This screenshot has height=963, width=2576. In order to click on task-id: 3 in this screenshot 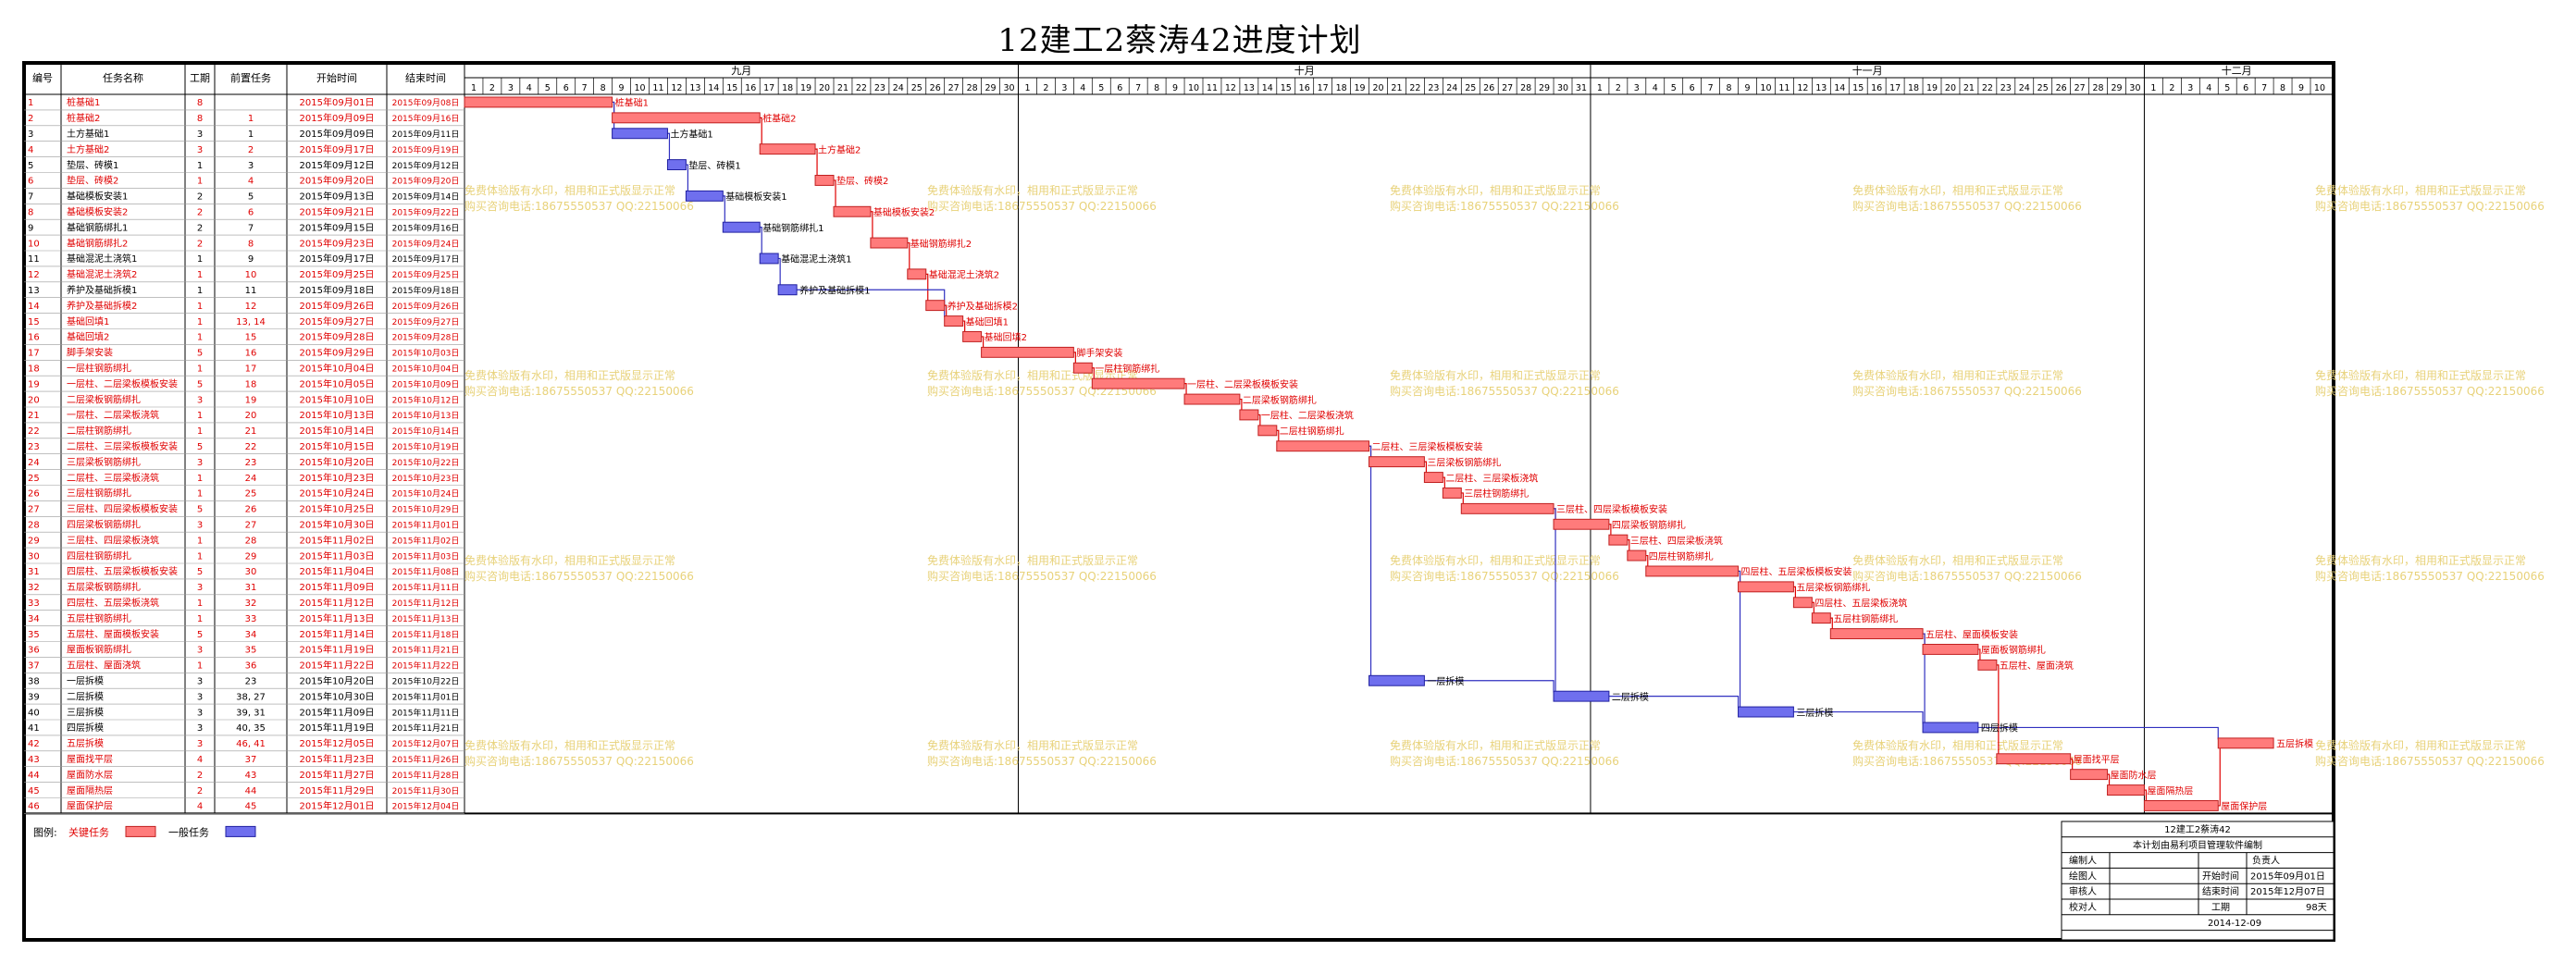, I will do `click(31, 135)`.